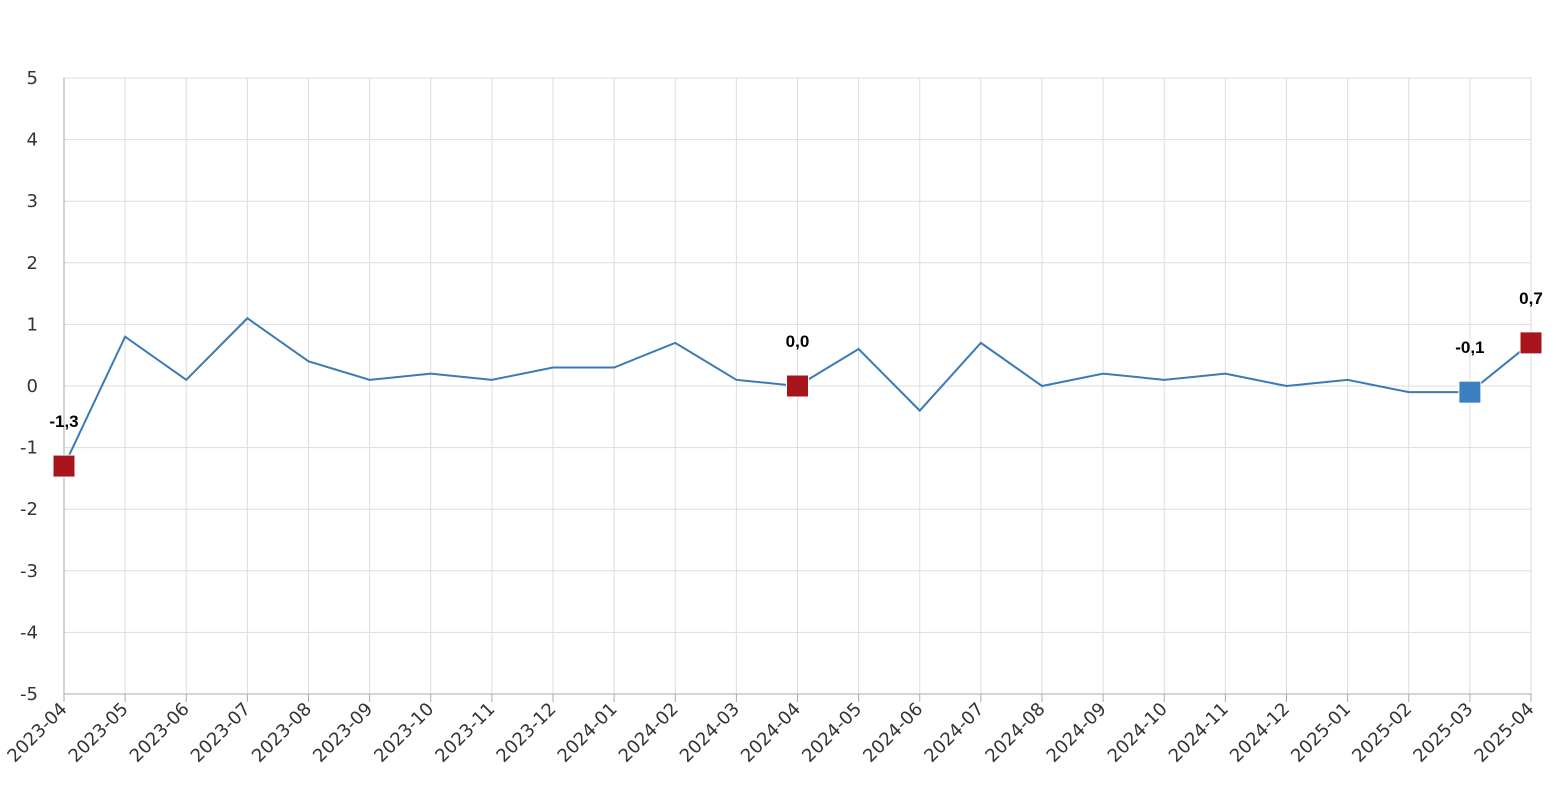  Describe the element at coordinates (954, 733) in the screenshot. I see `x-tick-label: 2024-07` at that location.